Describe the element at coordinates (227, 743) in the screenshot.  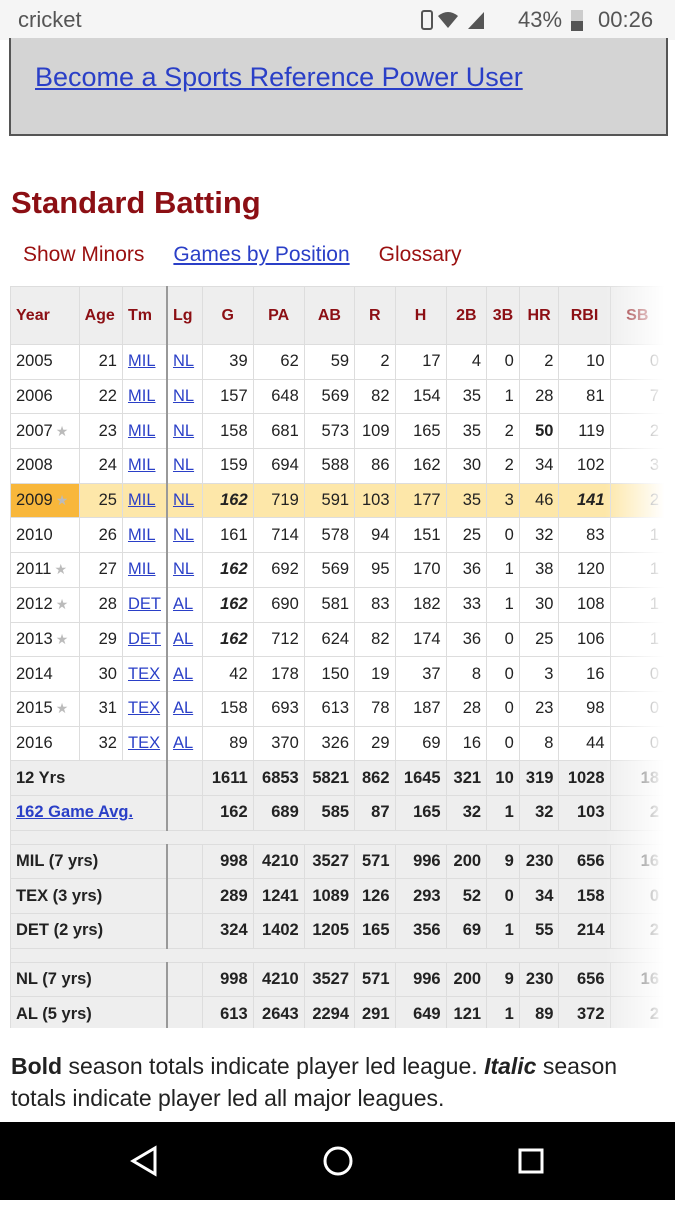
I see `cell: 89` at that location.